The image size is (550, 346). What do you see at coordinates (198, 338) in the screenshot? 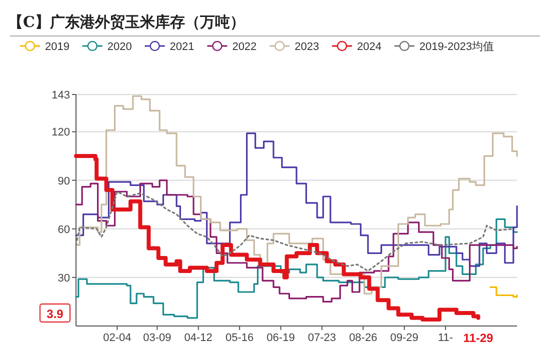
I see `x-tick-label: 04-12` at bounding box center [198, 338].